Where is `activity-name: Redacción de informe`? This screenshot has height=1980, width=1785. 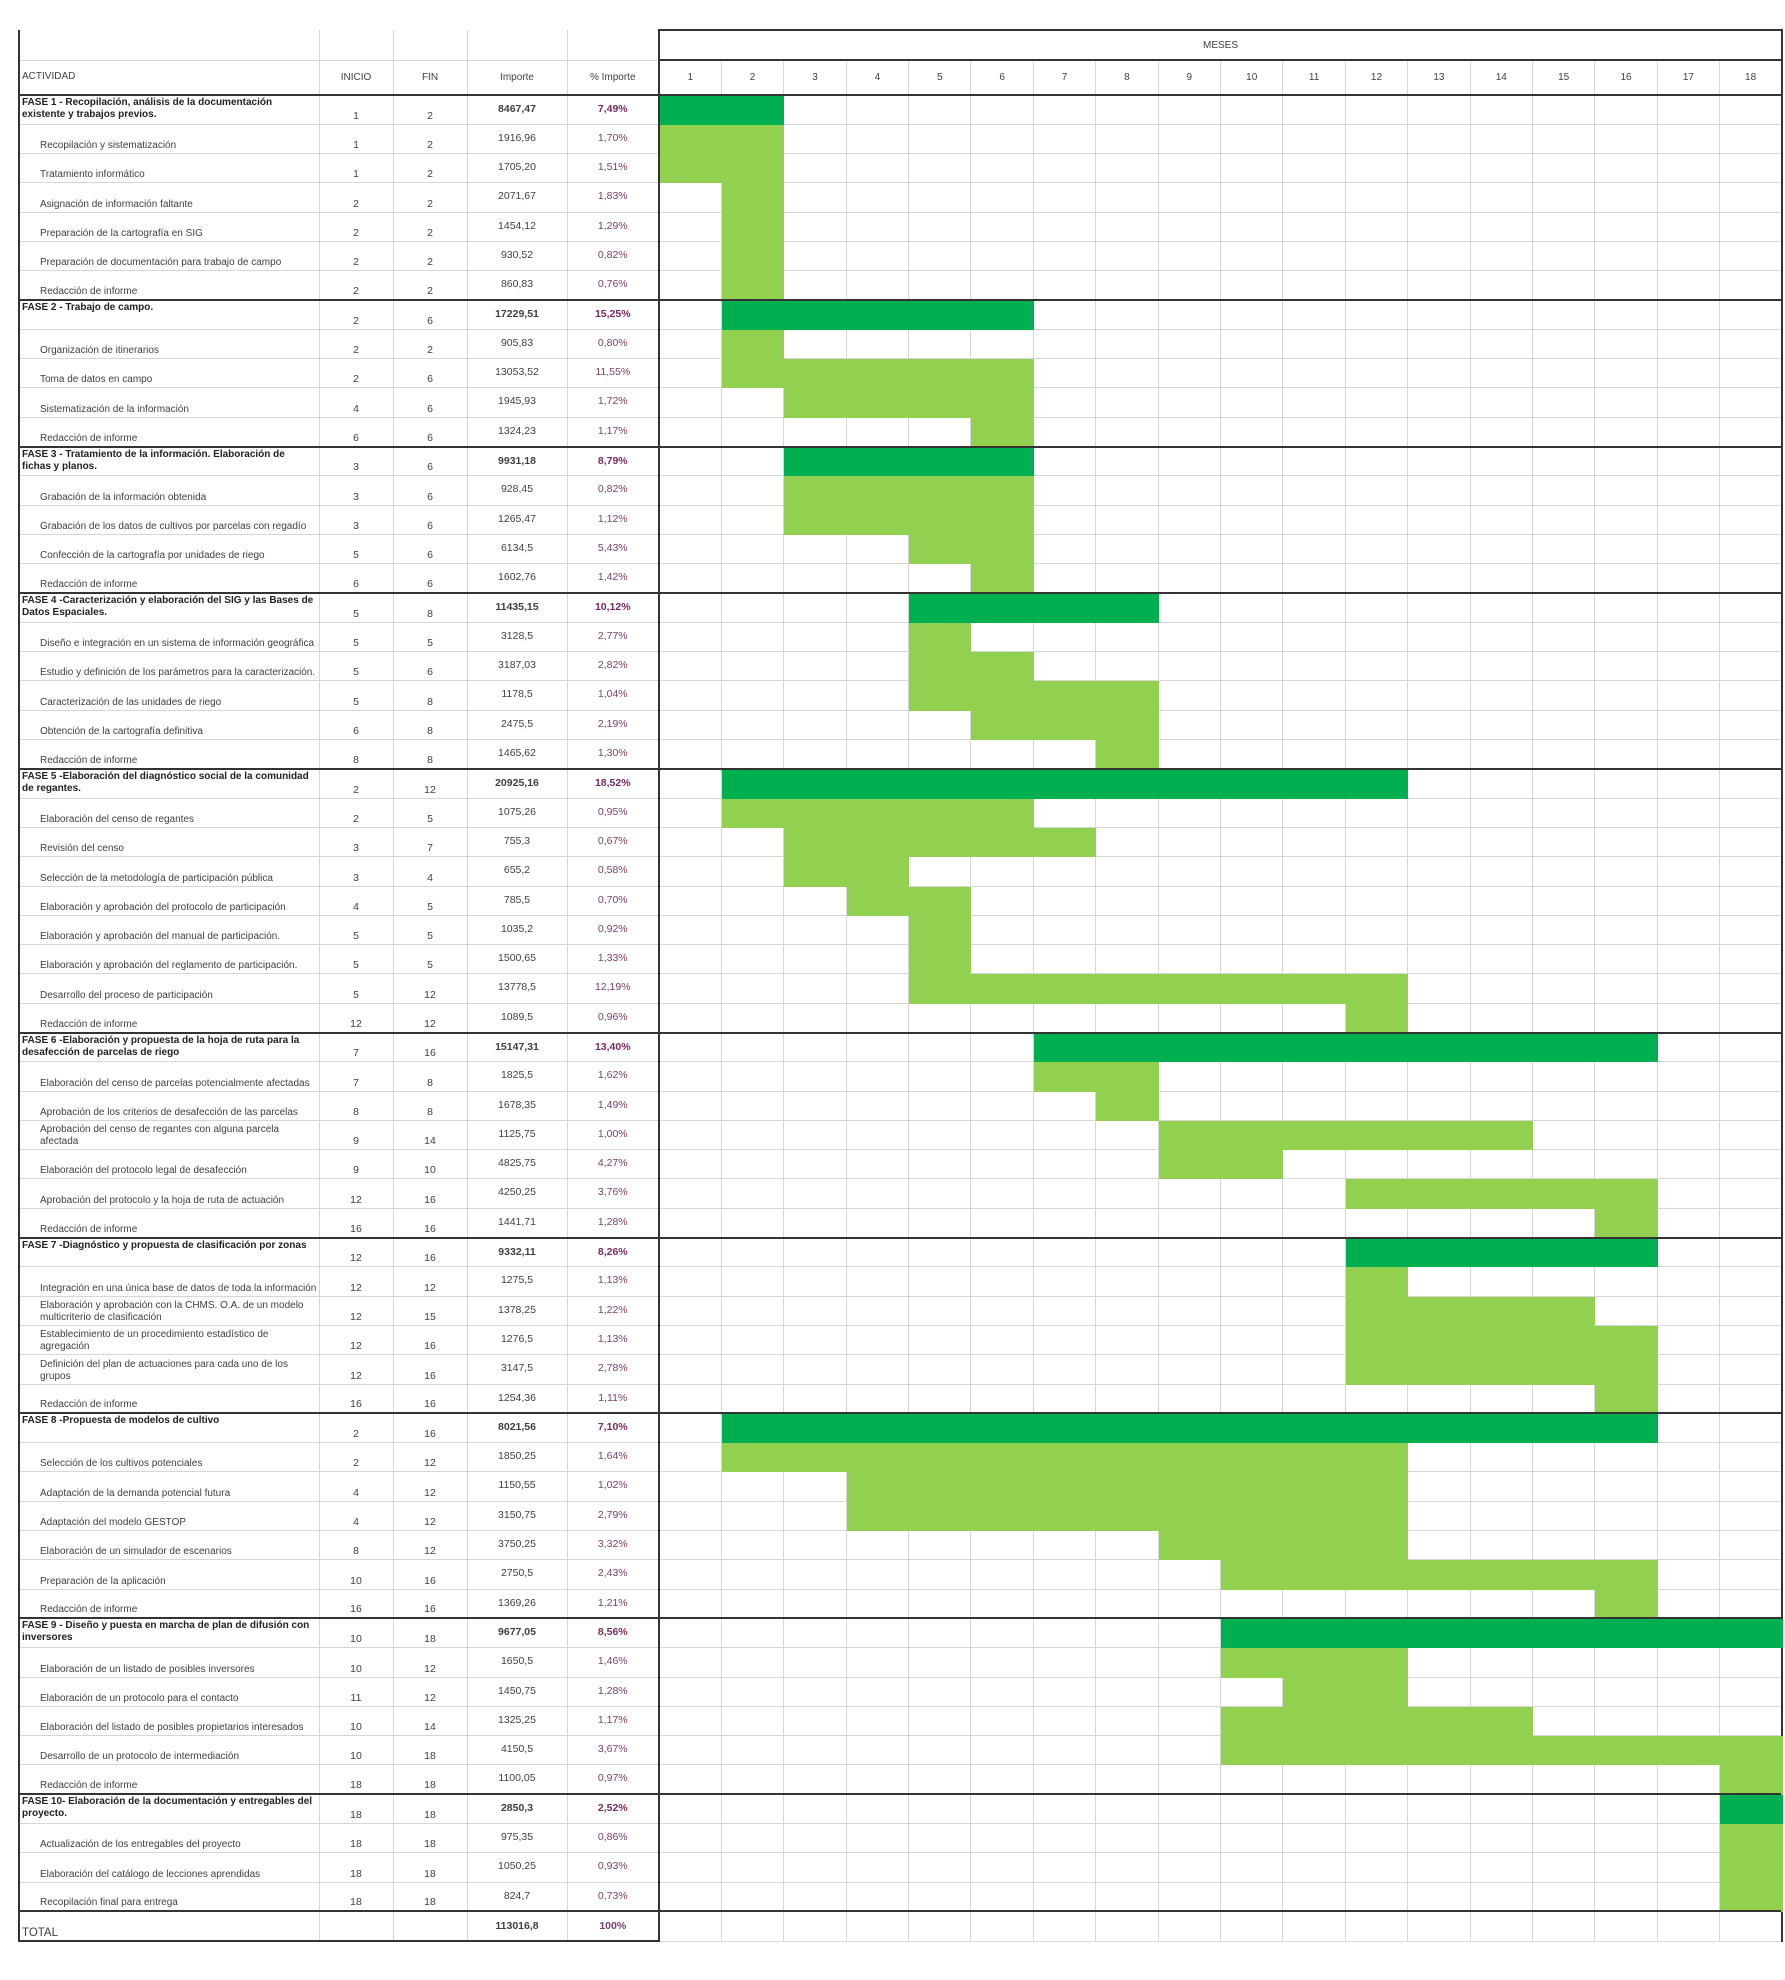
activity-name: Redacción de informe is located at coordinates (169, 432).